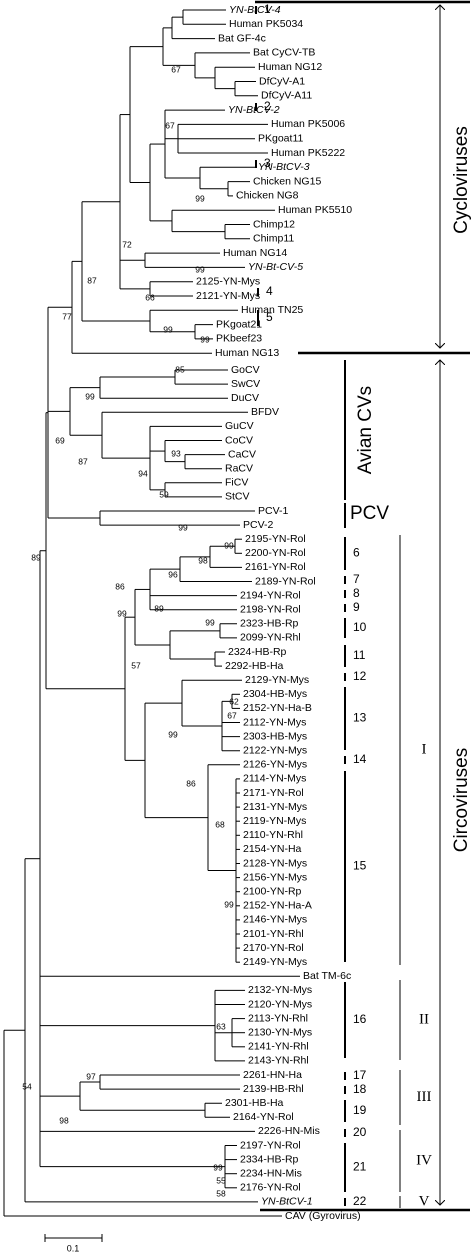  What do you see at coordinates (234, 701) in the screenshot?
I see `bootstrap: 62` at bounding box center [234, 701].